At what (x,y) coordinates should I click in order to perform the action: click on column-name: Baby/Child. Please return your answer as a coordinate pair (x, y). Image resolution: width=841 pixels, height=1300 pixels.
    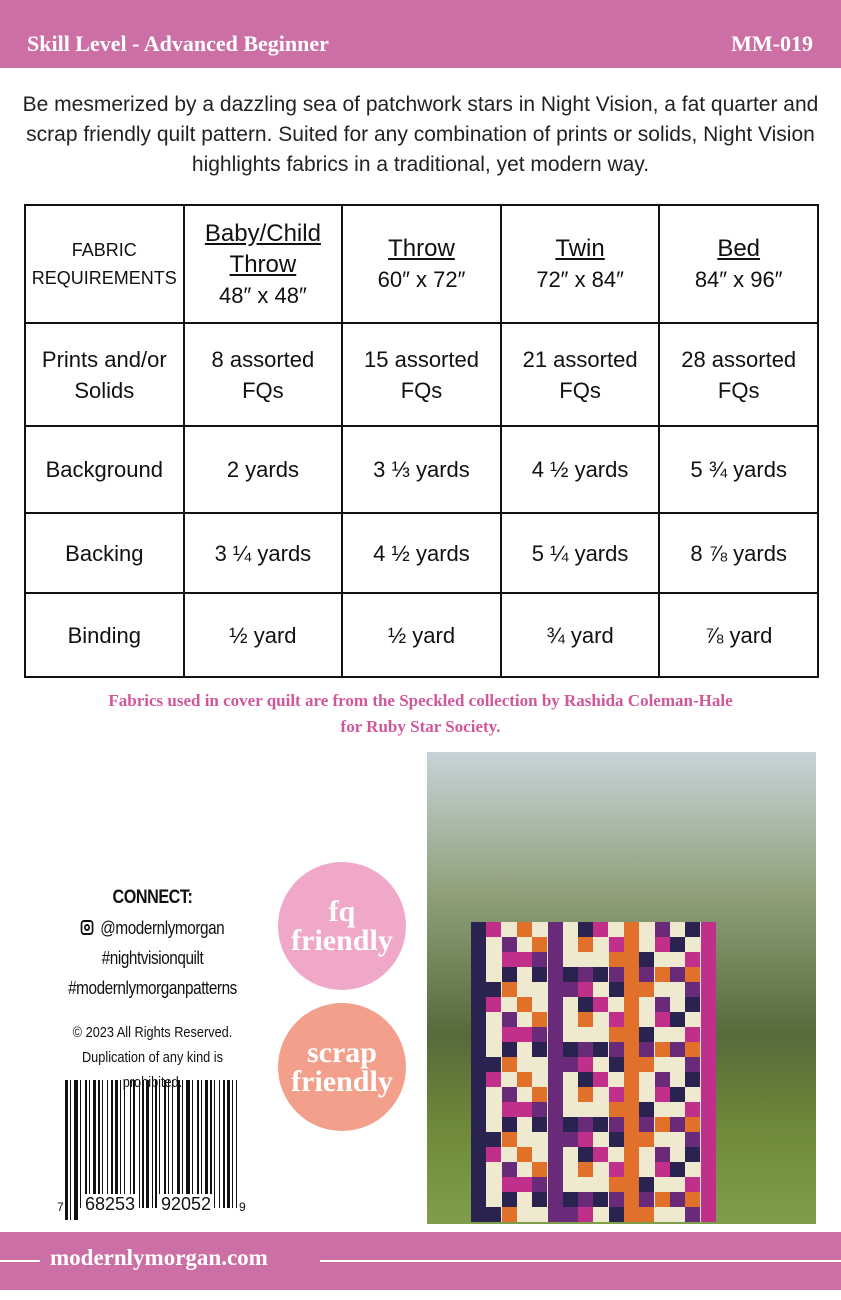
    Looking at the image, I should click on (262, 233).